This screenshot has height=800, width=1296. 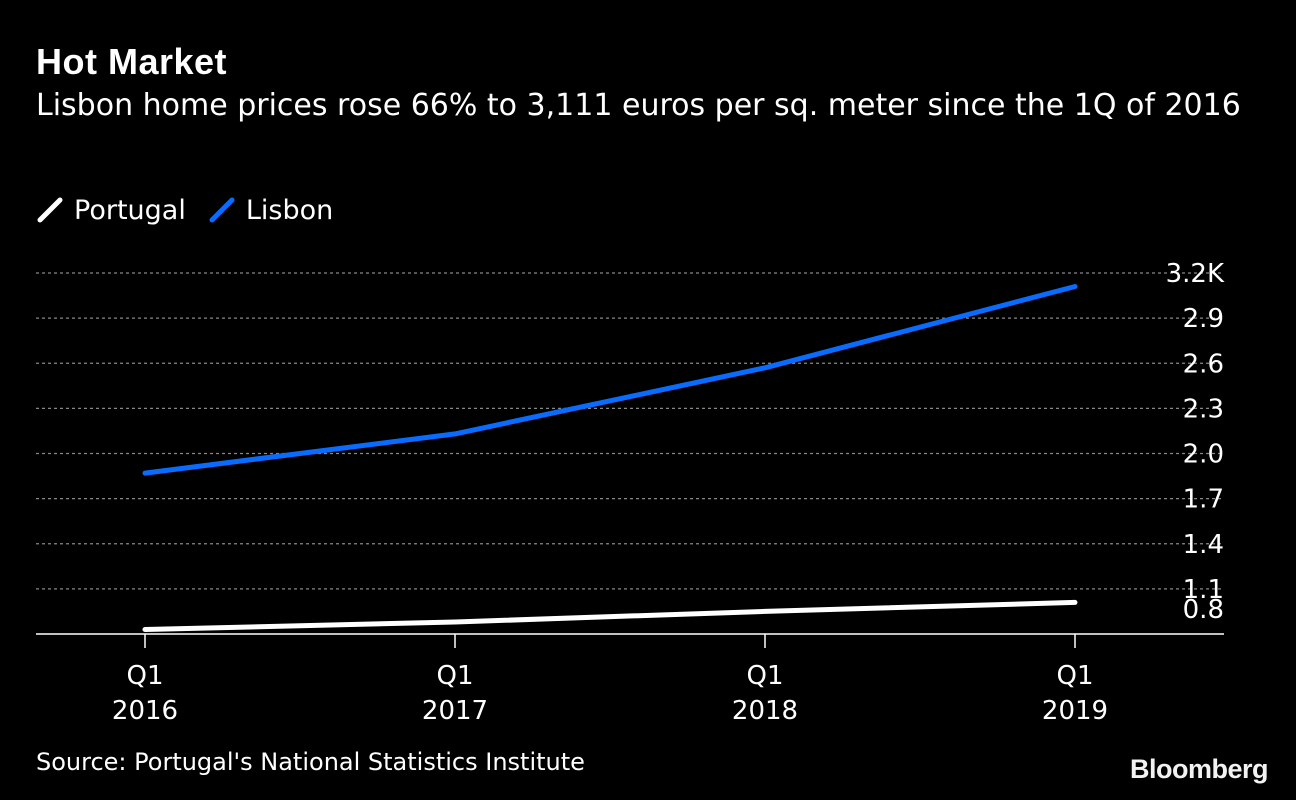 What do you see at coordinates (1203, 610) in the screenshot?
I see `y-tick-label: 0.8` at bounding box center [1203, 610].